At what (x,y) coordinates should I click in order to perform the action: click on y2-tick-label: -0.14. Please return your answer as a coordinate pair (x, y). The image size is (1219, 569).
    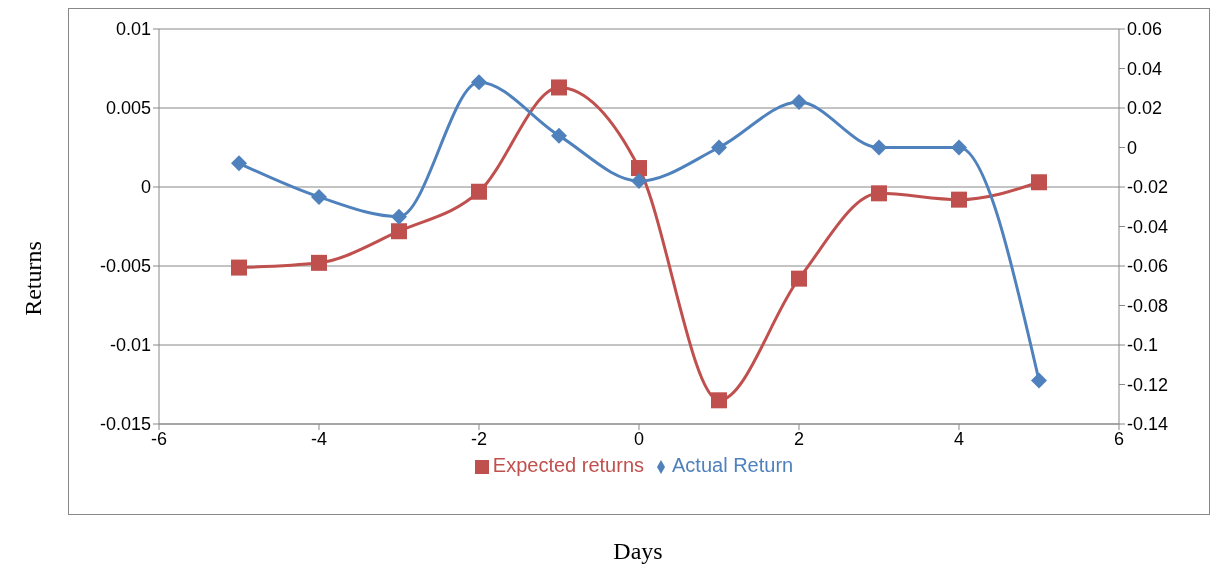
    Looking at the image, I should click on (1148, 424).